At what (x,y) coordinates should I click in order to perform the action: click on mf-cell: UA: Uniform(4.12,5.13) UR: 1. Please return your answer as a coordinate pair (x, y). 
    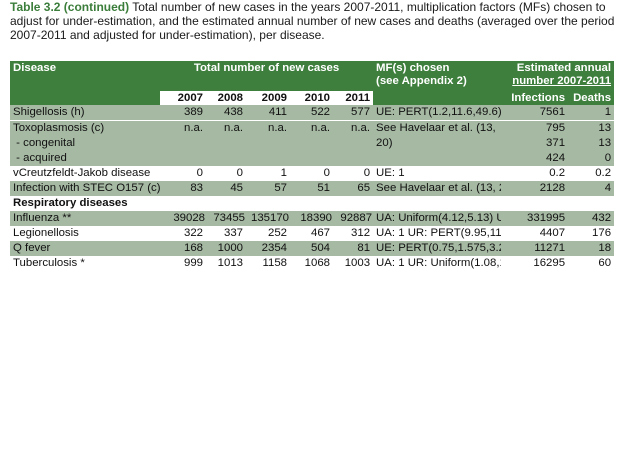
    Looking at the image, I should click on (437, 218).